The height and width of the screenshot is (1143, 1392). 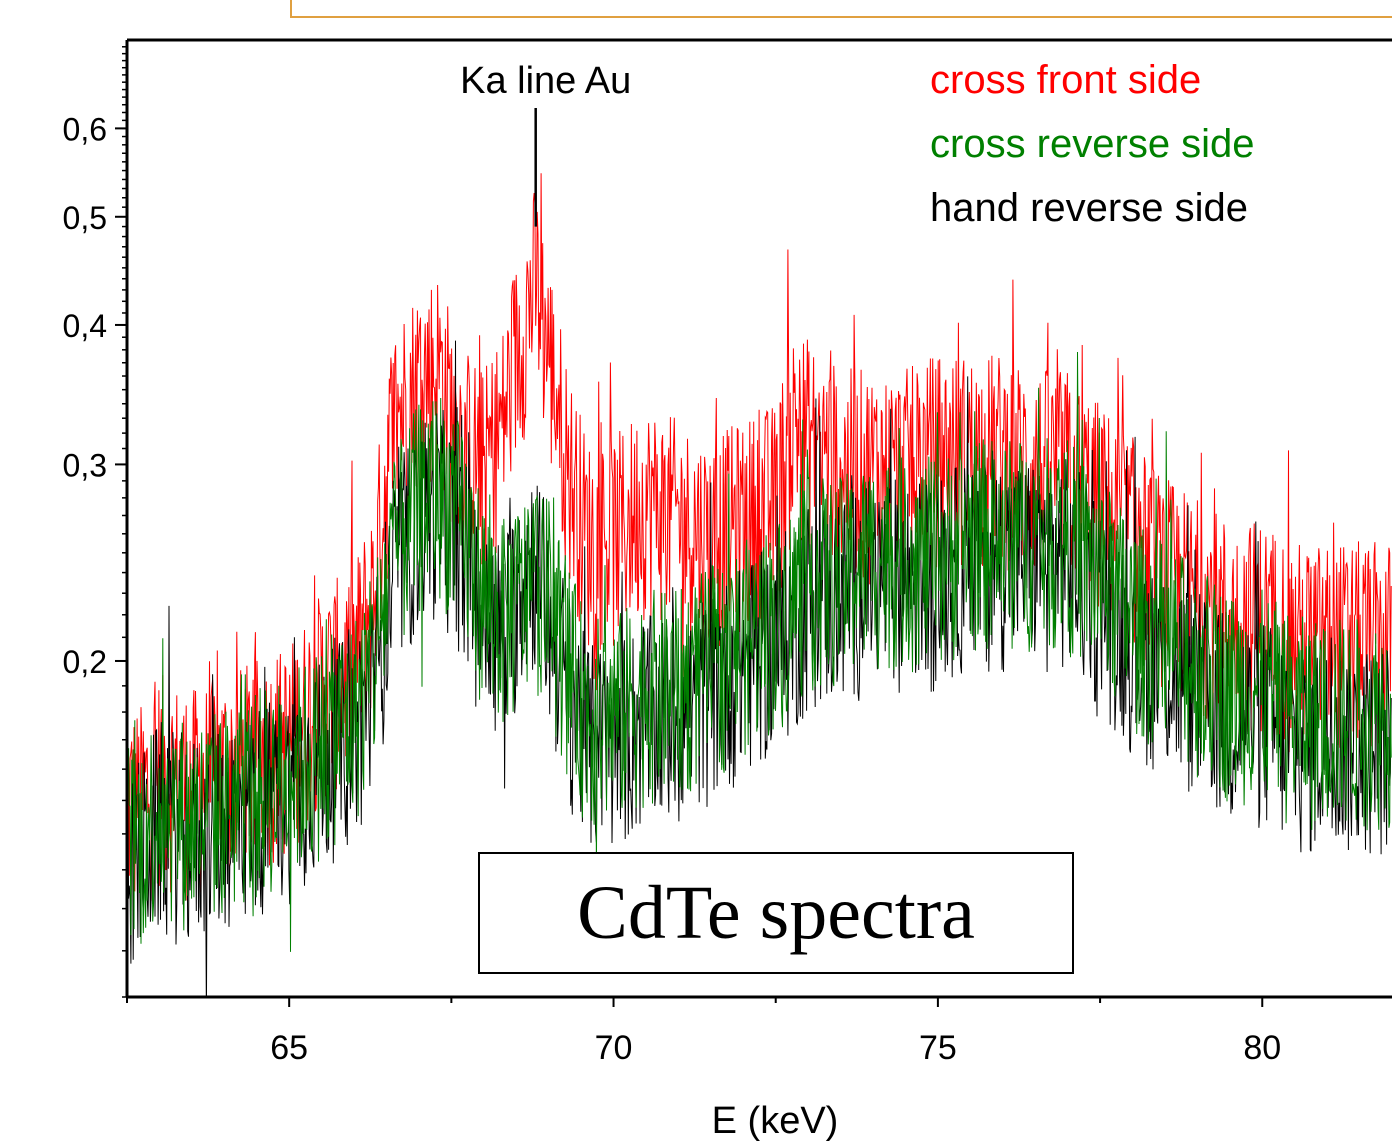 I want to click on legend-entry-3: hand reverse side, so click(x=1089, y=208).